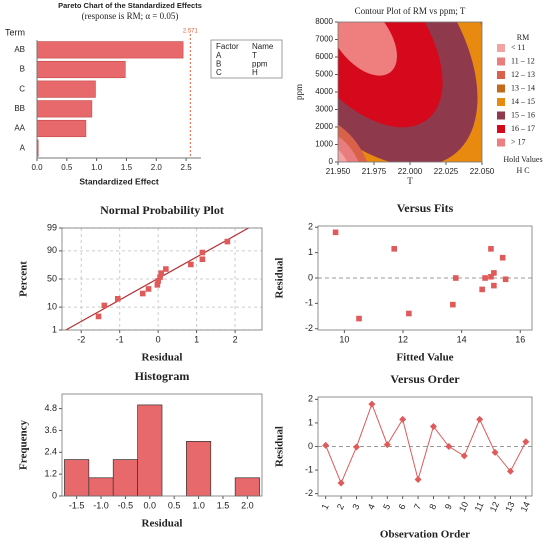 This screenshot has height=545, width=550. Describe the element at coordinates (52, 227) in the screenshot. I see `y-tick-label: 99` at that location.